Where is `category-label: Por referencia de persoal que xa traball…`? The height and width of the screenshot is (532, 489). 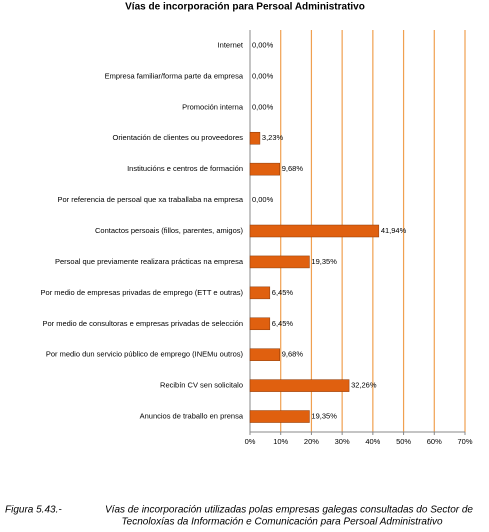
category-label: Por referencia de persoal que xa traball… is located at coordinates (150, 199).